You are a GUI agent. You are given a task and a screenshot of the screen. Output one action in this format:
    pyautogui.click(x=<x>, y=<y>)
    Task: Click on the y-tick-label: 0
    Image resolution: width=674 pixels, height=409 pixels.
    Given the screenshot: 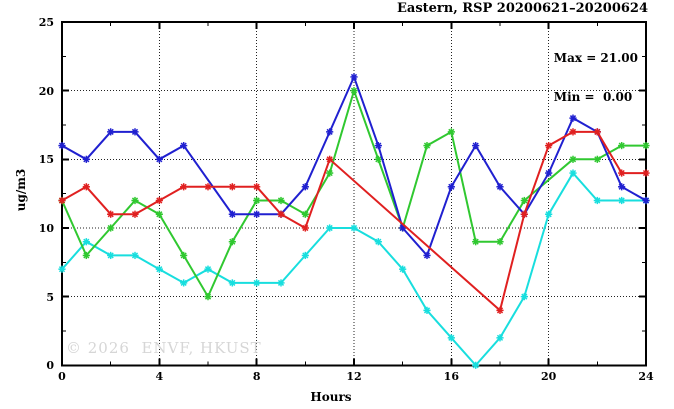 What is the action you would take?
    pyautogui.click(x=50, y=366)
    